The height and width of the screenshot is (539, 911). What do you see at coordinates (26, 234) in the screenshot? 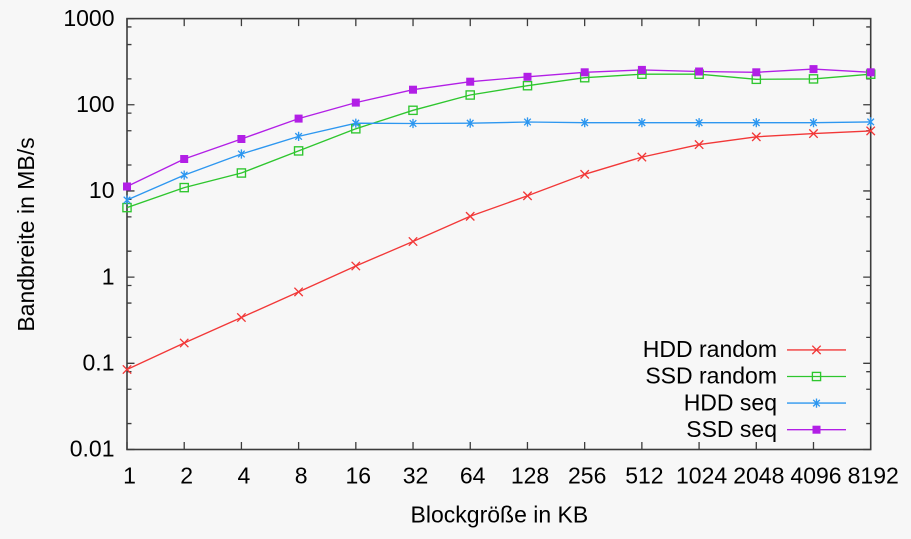
I see `svg-text: Bandbreite in MB/s` at bounding box center [26, 234].